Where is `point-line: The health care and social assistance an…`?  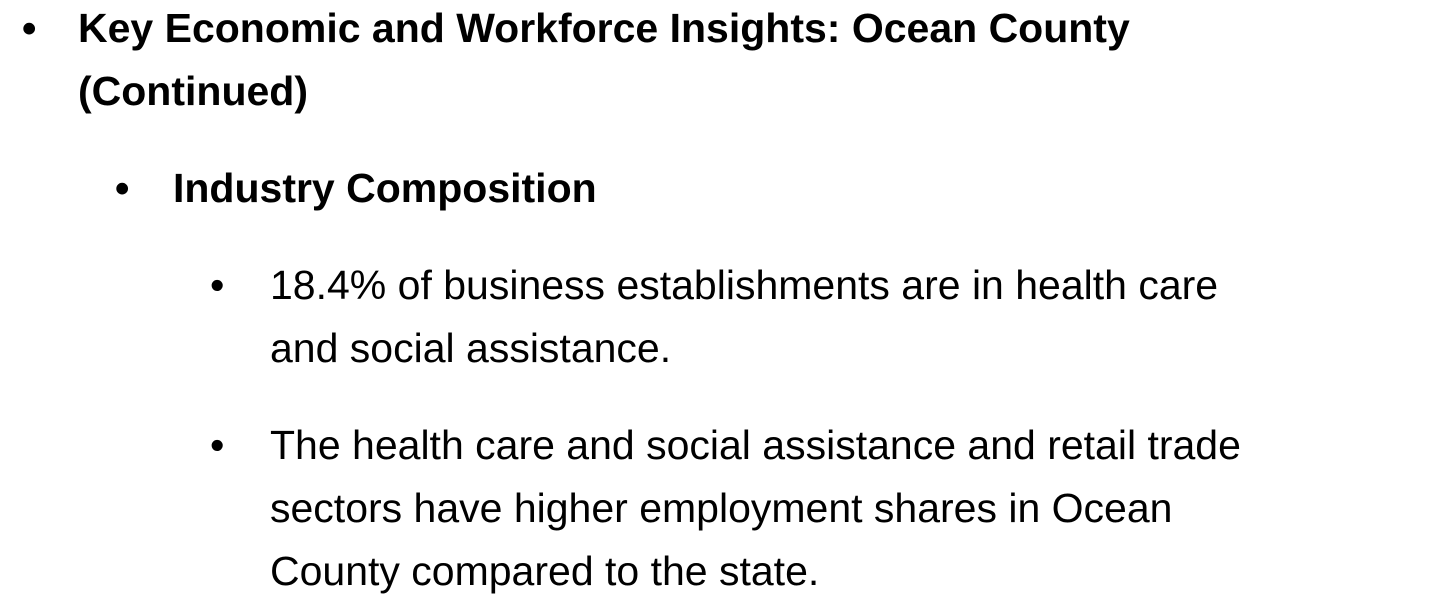 point-line: The health care and social assistance an… is located at coordinates (755, 445).